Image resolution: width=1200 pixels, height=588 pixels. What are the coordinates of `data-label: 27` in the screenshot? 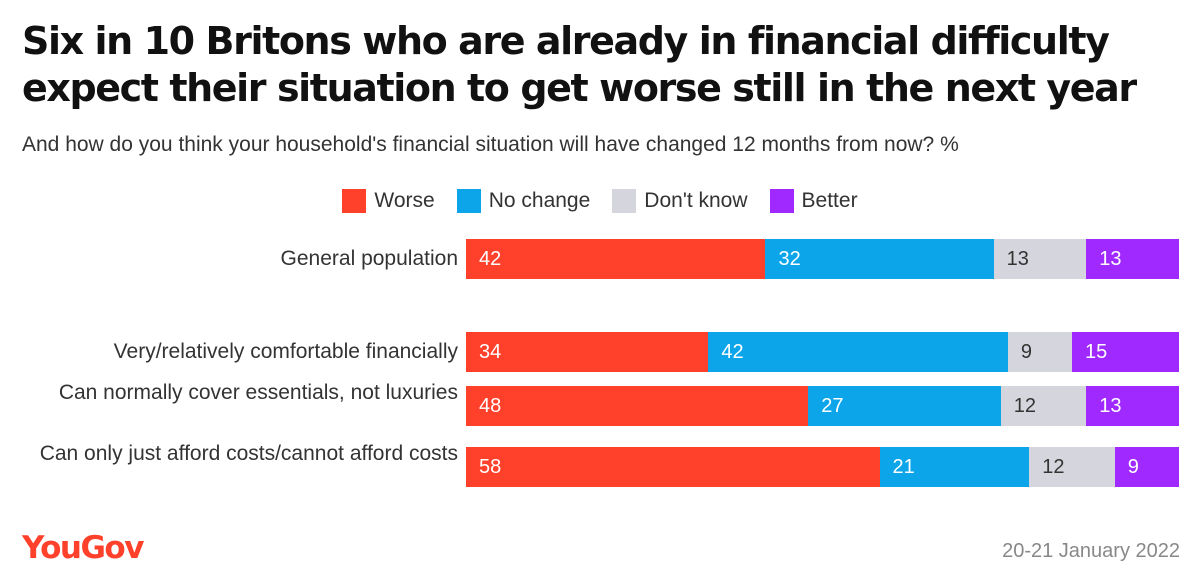 It's located at (832, 406).